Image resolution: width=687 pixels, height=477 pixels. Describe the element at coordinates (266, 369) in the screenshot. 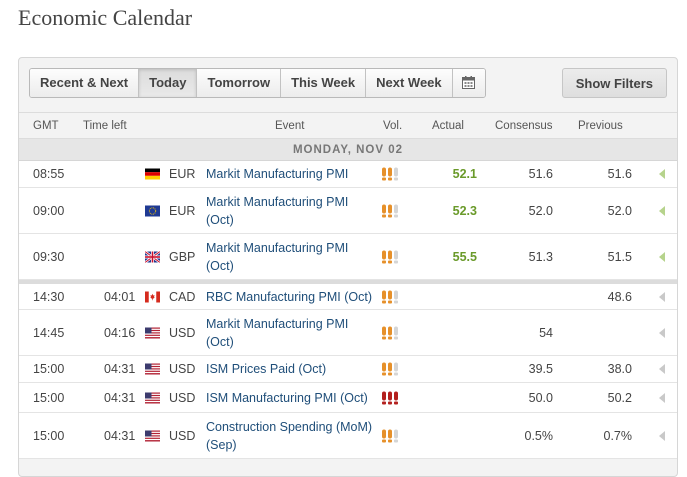

I see `event-link: ISM Prices Paid (Oct)` at that location.